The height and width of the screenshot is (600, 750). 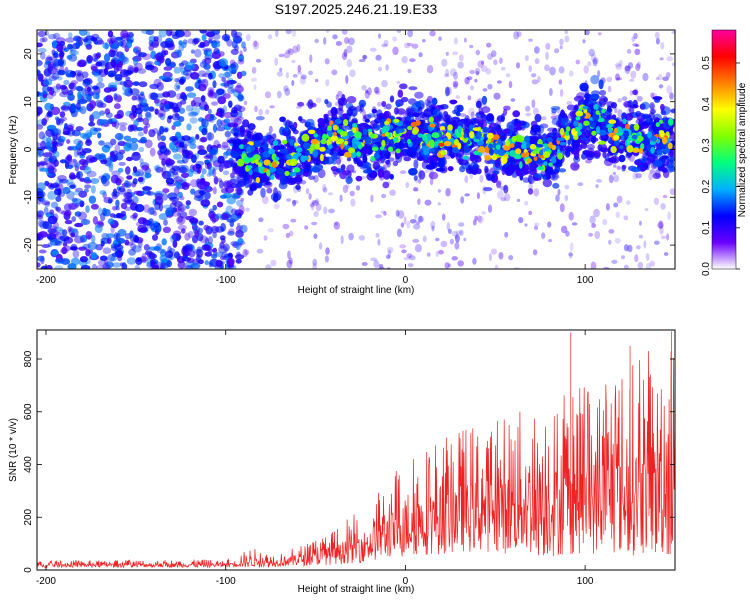 I want to click on colorbar-tick-label: 0.0, so click(x=706, y=269).